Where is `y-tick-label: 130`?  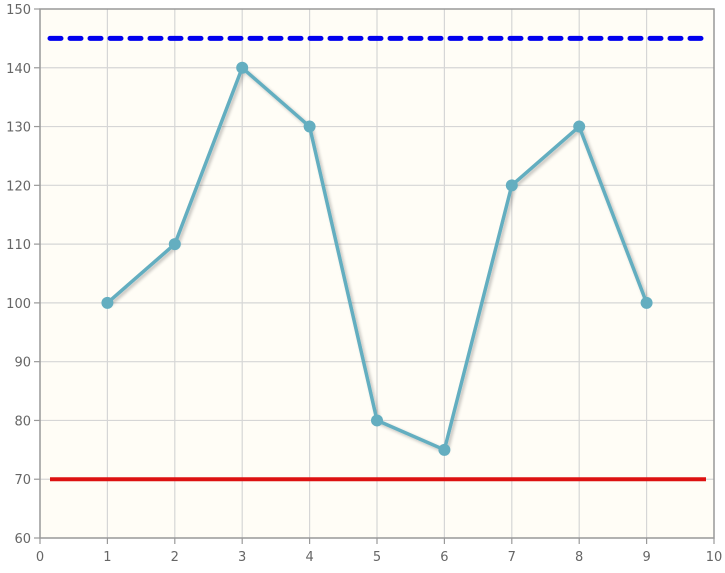 y-tick-label: 130 is located at coordinates (18, 128).